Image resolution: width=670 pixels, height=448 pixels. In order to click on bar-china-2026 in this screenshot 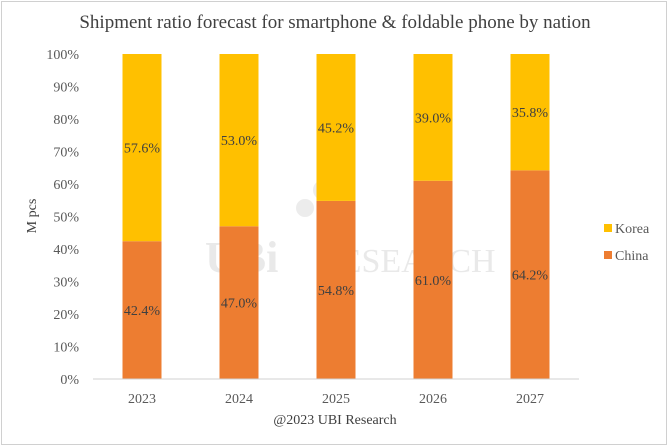, I will do `click(433, 279)`.